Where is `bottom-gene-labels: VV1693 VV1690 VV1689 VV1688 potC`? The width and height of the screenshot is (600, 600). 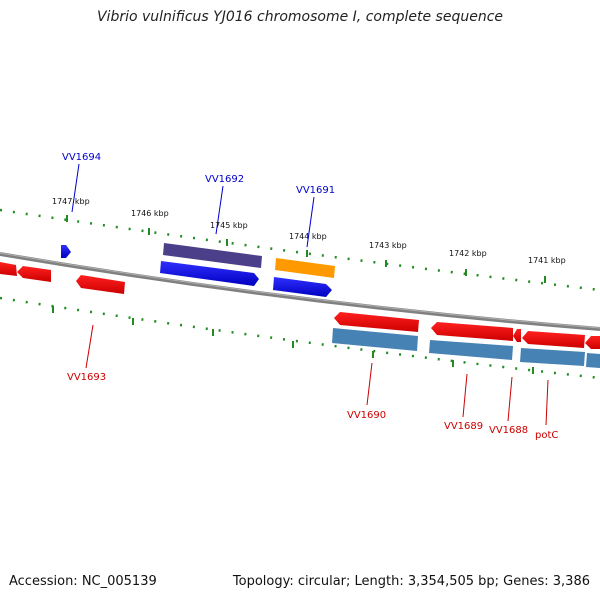 bottom-gene-labels: VV1693 VV1690 VV1689 VV1688 potC is located at coordinates (312, 406).